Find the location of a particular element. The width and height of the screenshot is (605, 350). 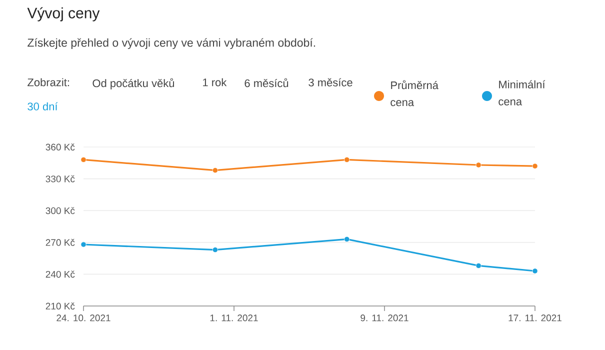

y-tick-label: 270 Kč is located at coordinates (60, 242).